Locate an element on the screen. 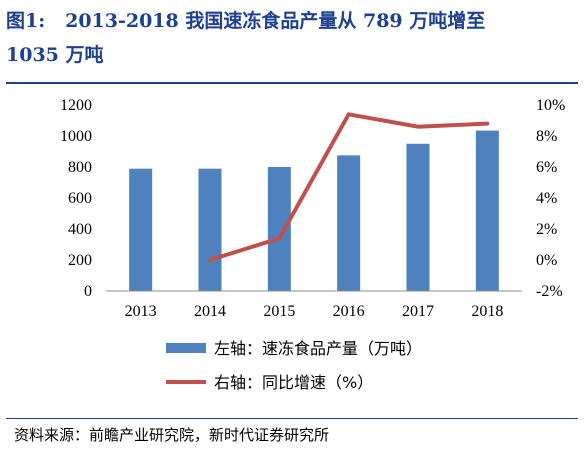 The width and height of the screenshot is (584, 450). source-note: 资料来源：前瞻产业研究院，新时代证券研究所 is located at coordinates (172, 435).